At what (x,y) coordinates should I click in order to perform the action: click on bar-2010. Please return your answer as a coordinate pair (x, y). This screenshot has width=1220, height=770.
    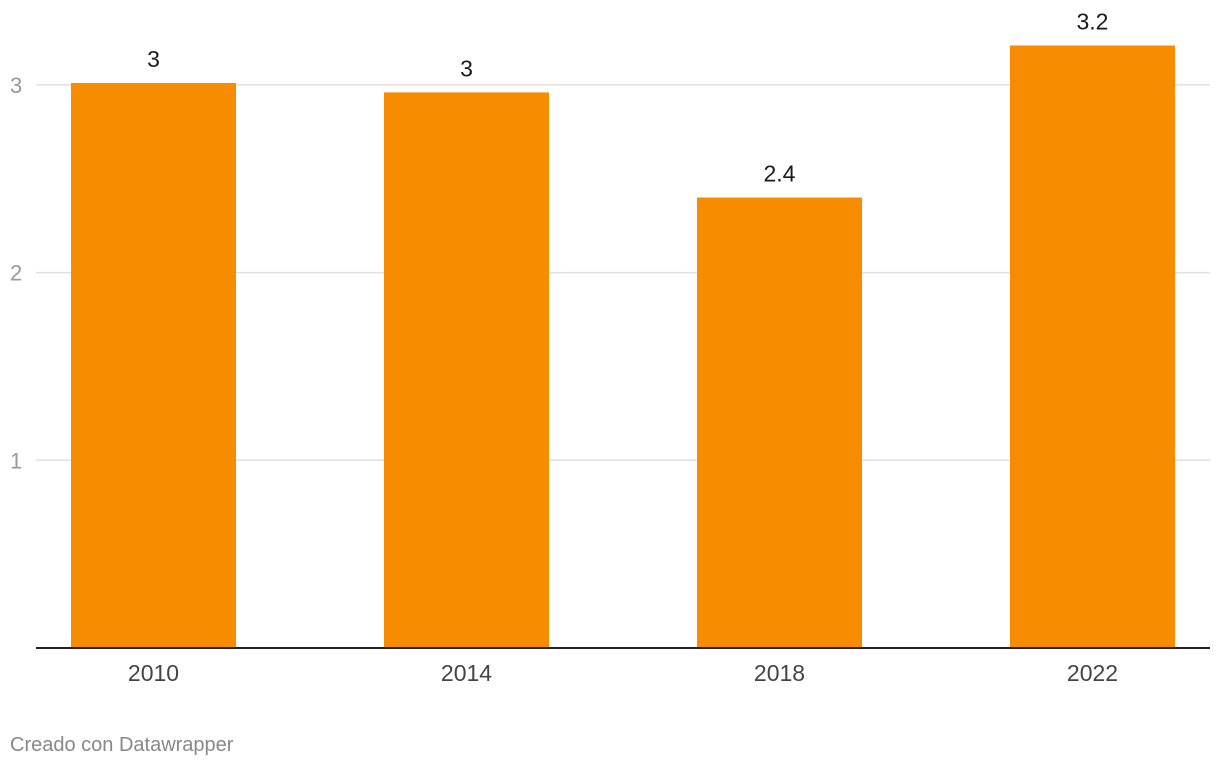
    Looking at the image, I should click on (153, 365).